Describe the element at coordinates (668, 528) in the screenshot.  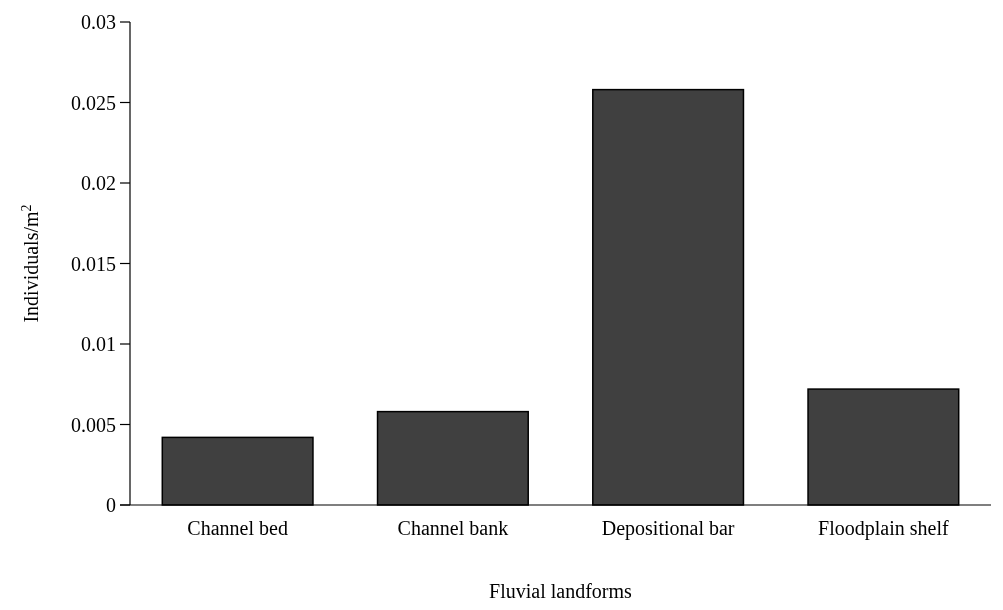
I see `x-tick-label: Depositional bar` at that location.